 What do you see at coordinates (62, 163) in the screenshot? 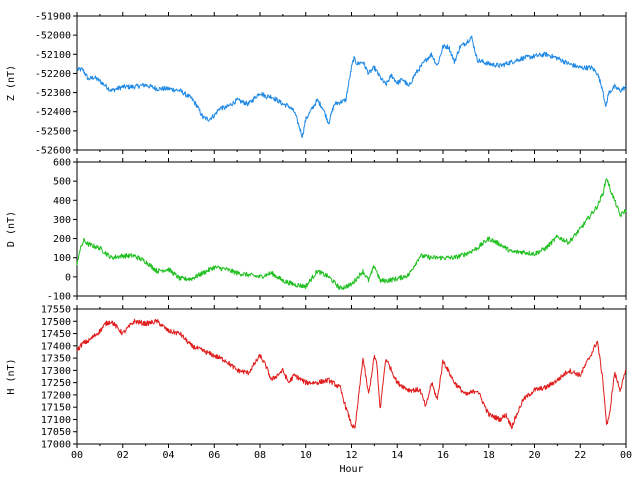
I see `d-ytick-label: 600` at bounding box center [62, 163].